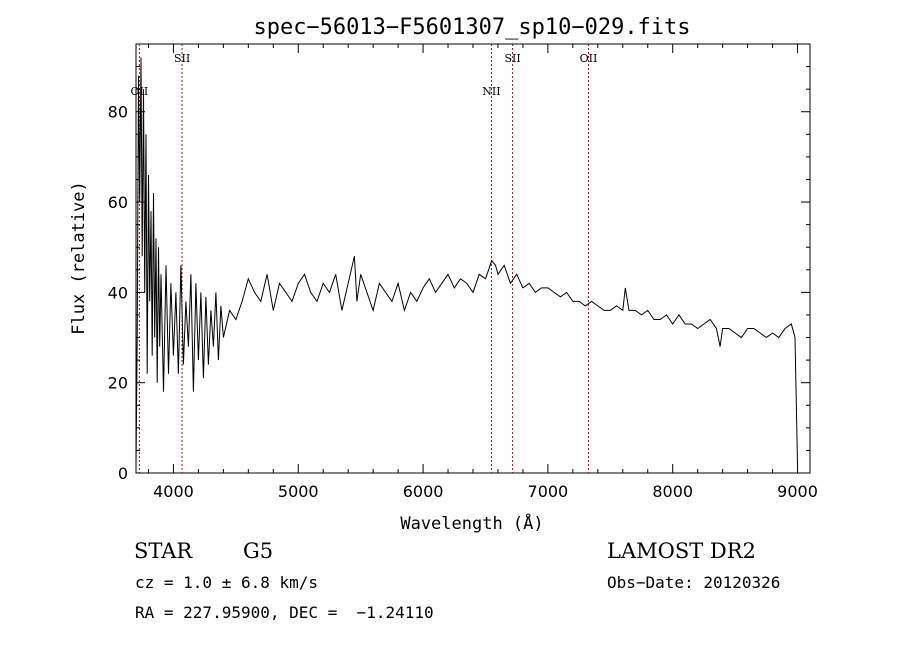 The width and height of the screenshot is (900, 649). I want to click on redshift-text: cz = 1.0 ± 6.8 km/s, so click(227, 582).